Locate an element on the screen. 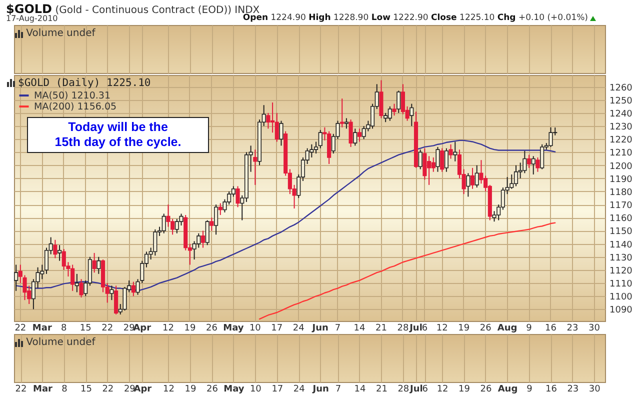 Image resolution: width=640 pixels, height=396 pixels. y-tick-label: 1170 is located at coordinates (621, 206).